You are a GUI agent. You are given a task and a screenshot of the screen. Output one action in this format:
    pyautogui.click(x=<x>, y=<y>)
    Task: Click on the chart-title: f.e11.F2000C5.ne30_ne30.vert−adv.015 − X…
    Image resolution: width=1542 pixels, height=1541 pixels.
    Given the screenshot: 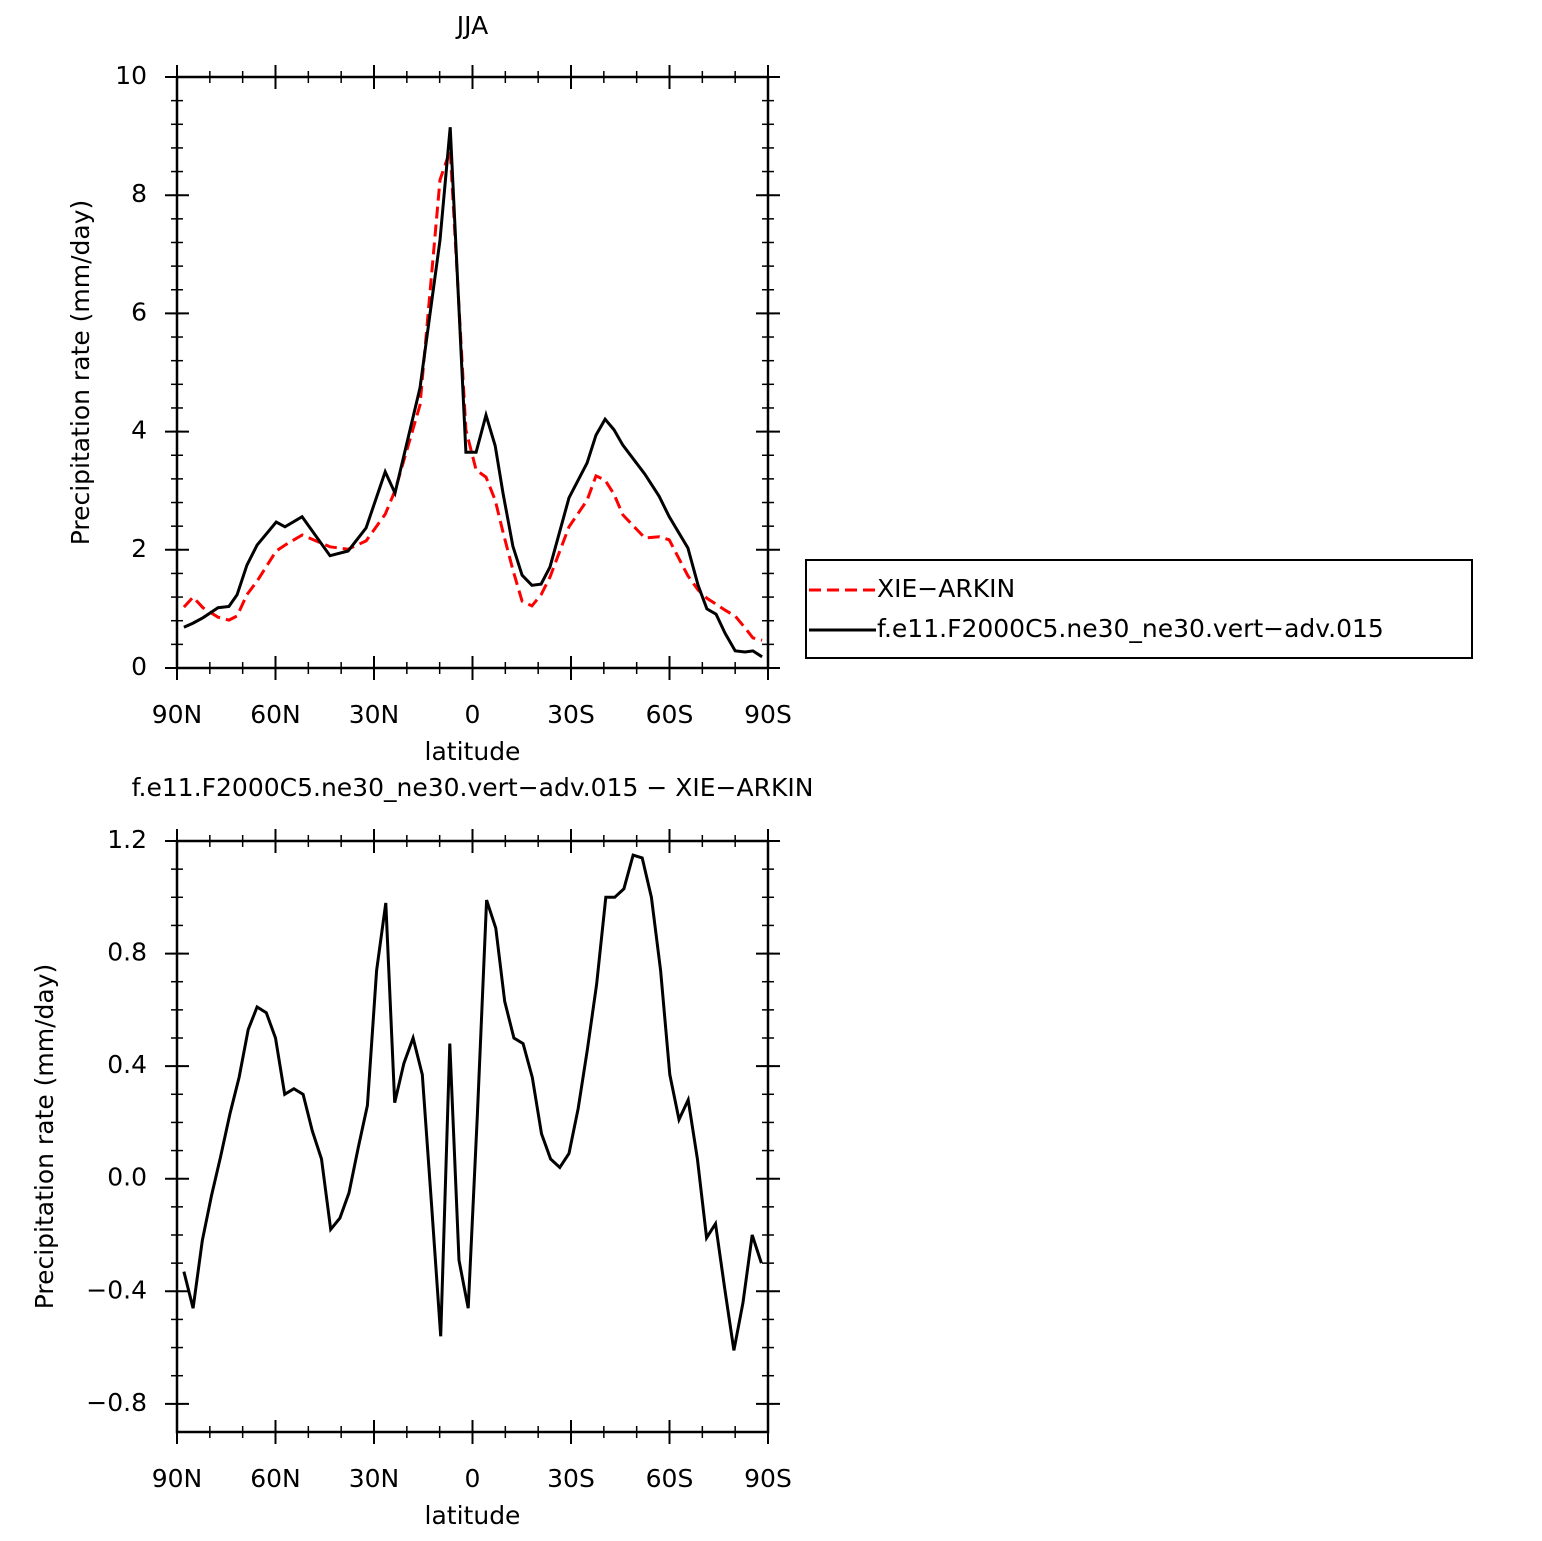 What is the action you would take?
    pyautogui.click(x=473, y=787)
    